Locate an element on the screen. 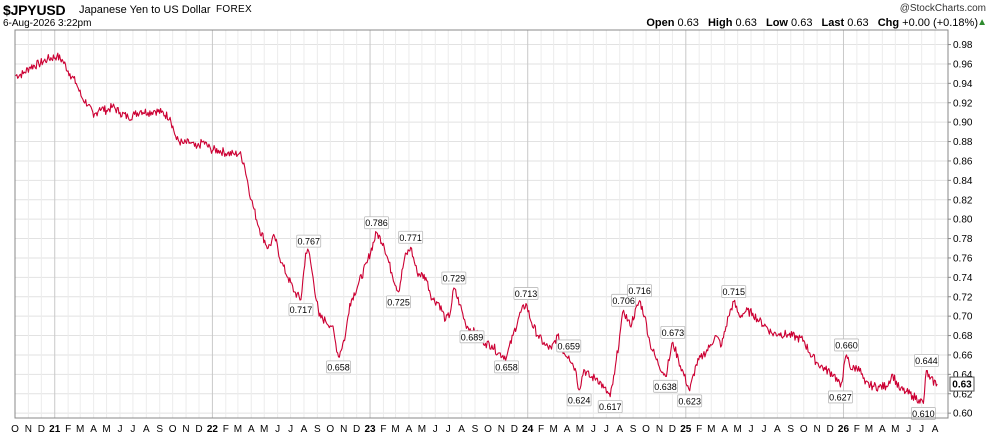 The image size is (990, 438). open-label: Open is located at coordinates (660, 23).